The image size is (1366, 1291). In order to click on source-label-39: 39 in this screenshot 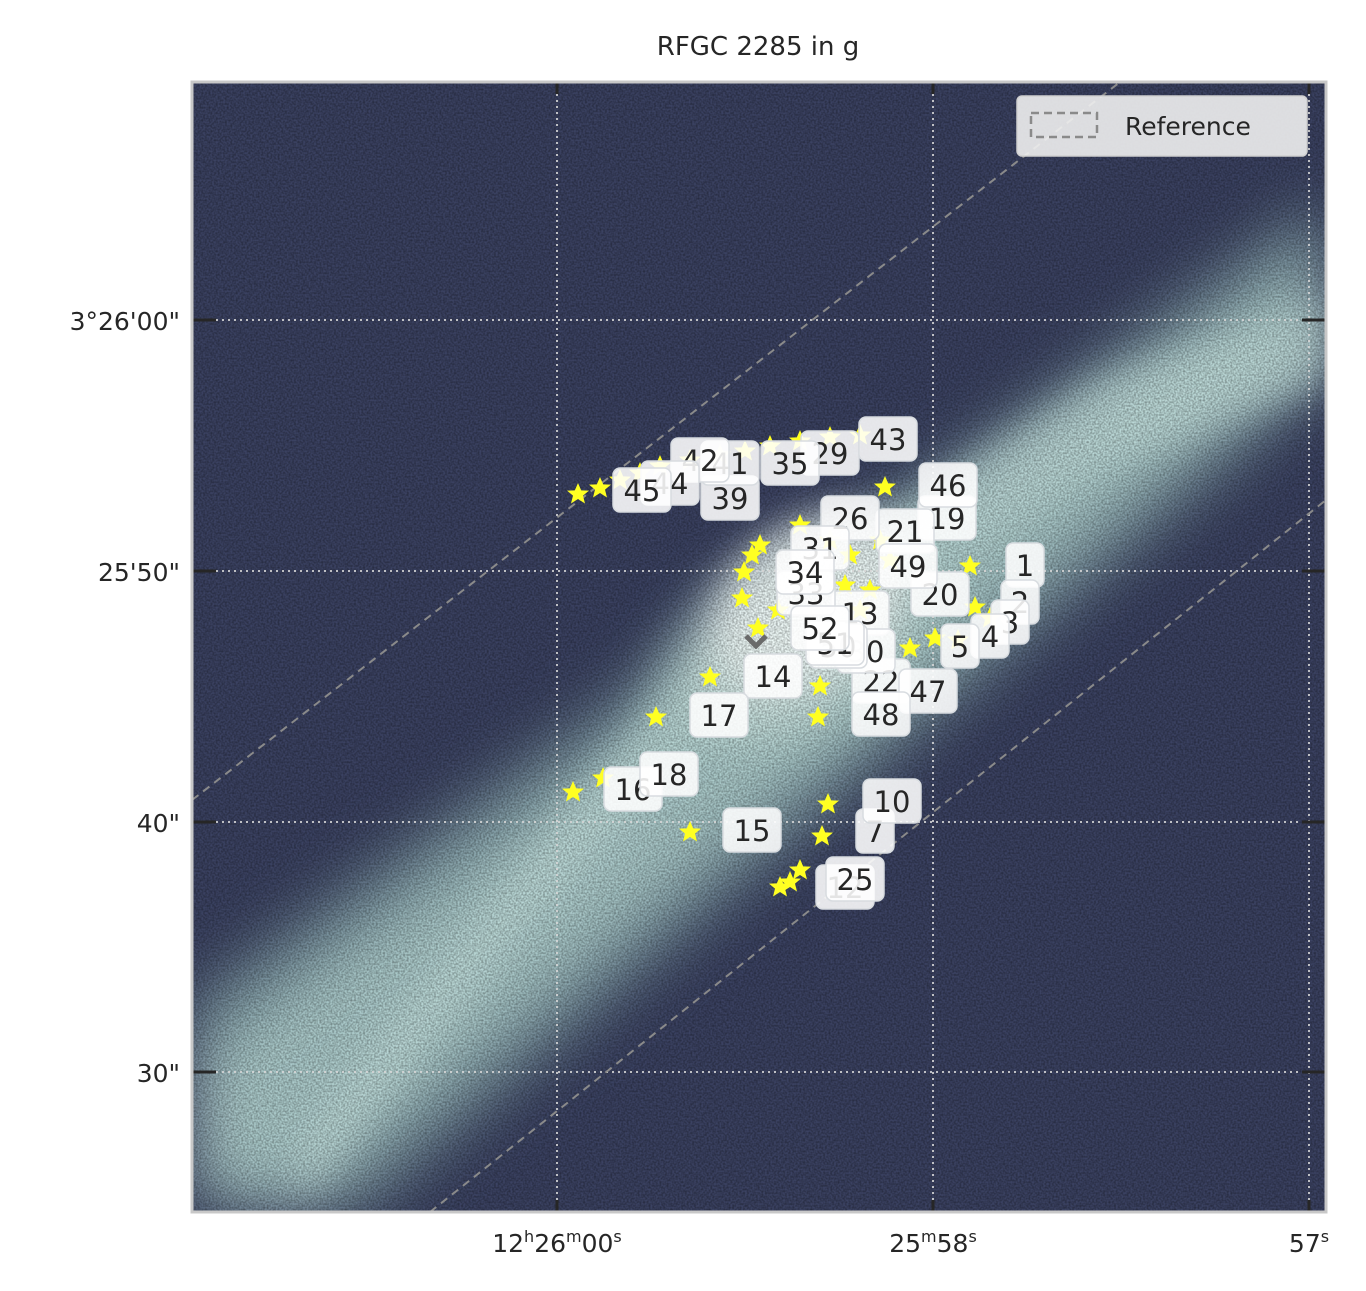, I will do `click(730, 498)`.